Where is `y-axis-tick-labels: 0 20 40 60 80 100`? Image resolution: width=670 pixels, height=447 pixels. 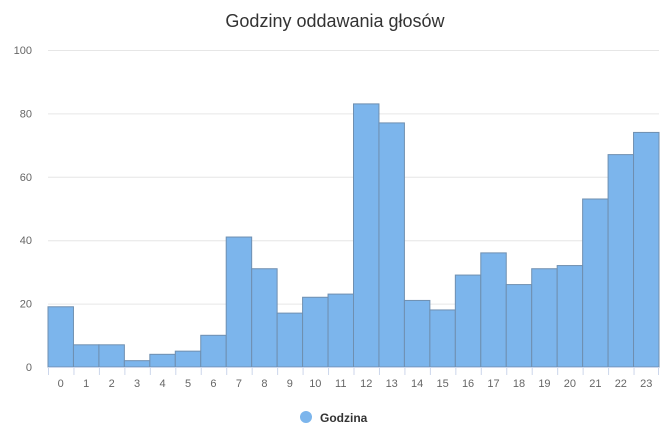
y-axis-tick-labels: 0 20 40 60 80 100 is located at coordinates (23, 209).